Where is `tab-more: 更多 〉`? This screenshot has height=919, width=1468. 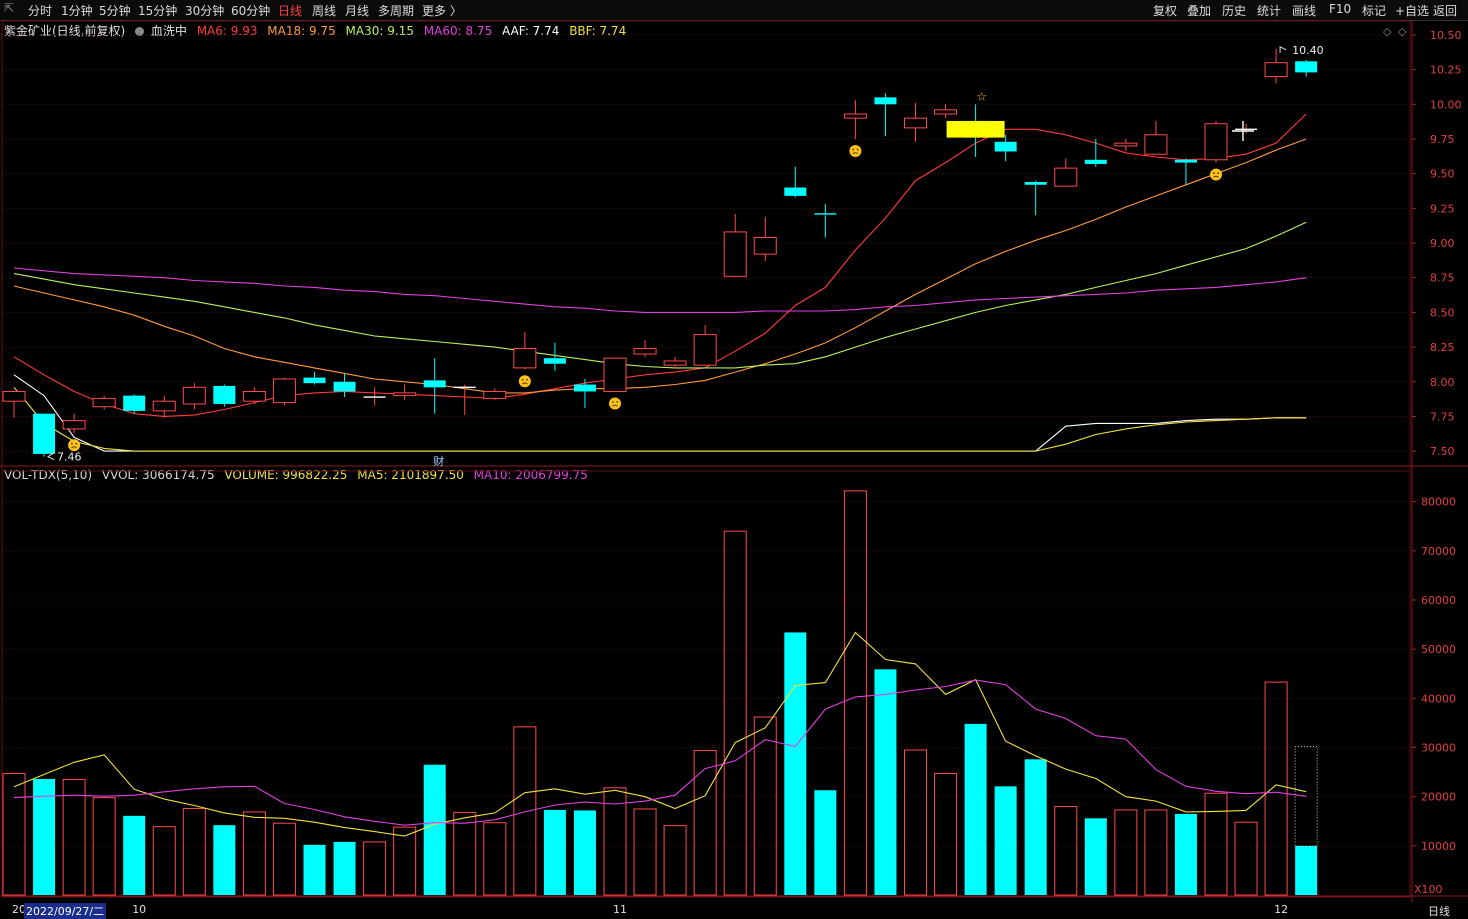
tab-more: 更多 〉 is located at coordinates (442, 11).